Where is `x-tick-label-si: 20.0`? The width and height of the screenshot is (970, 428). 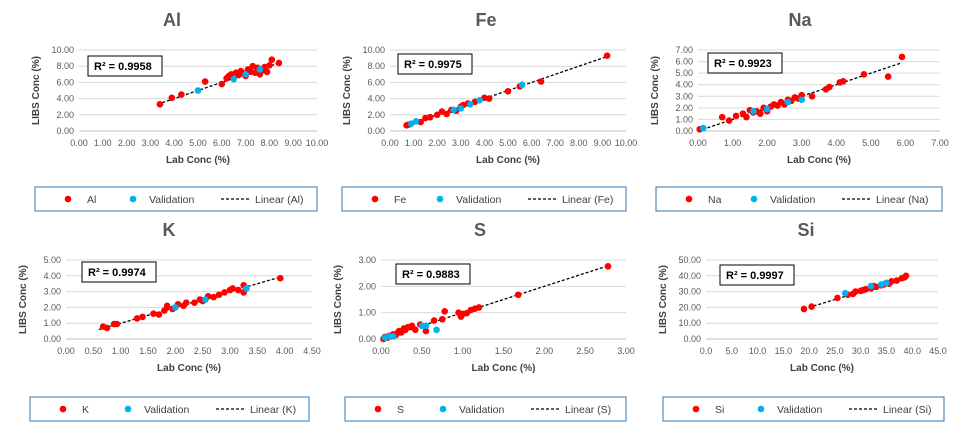 x-tick-label-si: 20.0 is located at coordinates (809, 351).